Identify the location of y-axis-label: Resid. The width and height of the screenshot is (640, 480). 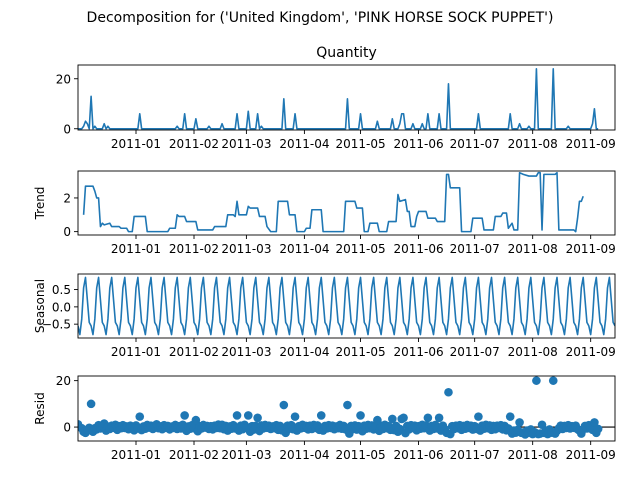
(40, 408).